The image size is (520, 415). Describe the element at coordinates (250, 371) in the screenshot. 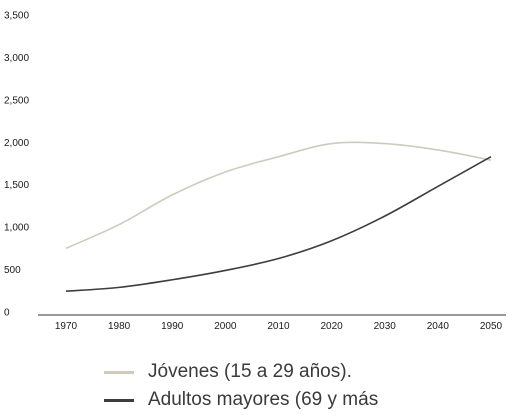

I see `legend-label-jovenes: Jóvenes (15 a 29 años).` at that location.